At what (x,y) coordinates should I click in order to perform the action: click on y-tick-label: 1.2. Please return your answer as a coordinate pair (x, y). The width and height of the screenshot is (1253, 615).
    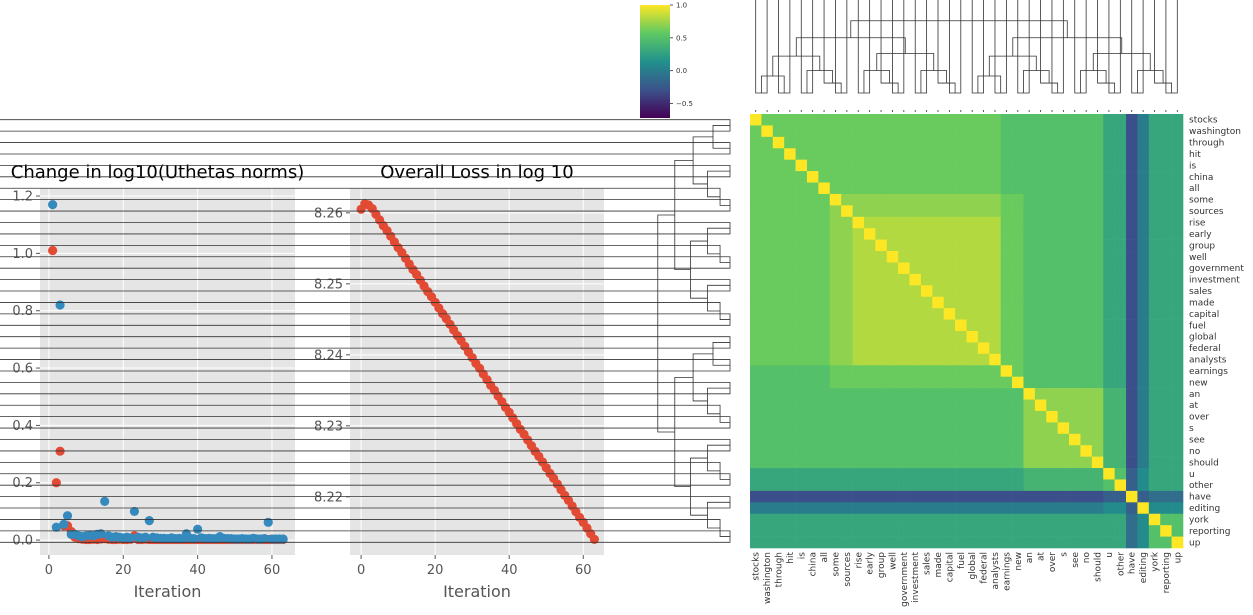
    Looking at the image, I should click on (22, 197).